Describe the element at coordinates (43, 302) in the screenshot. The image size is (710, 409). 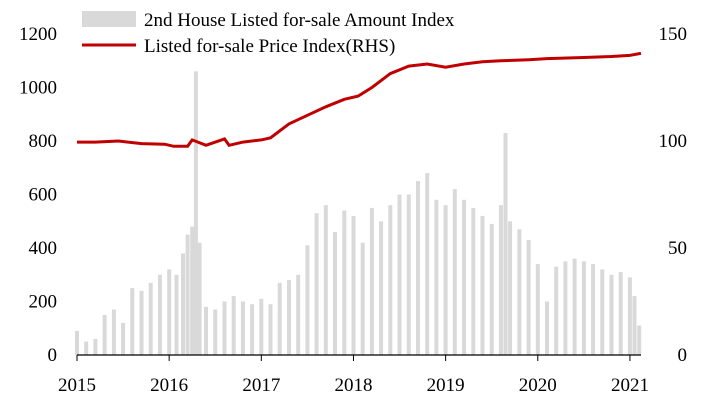
I see `y-tick-label: 200` at that location.